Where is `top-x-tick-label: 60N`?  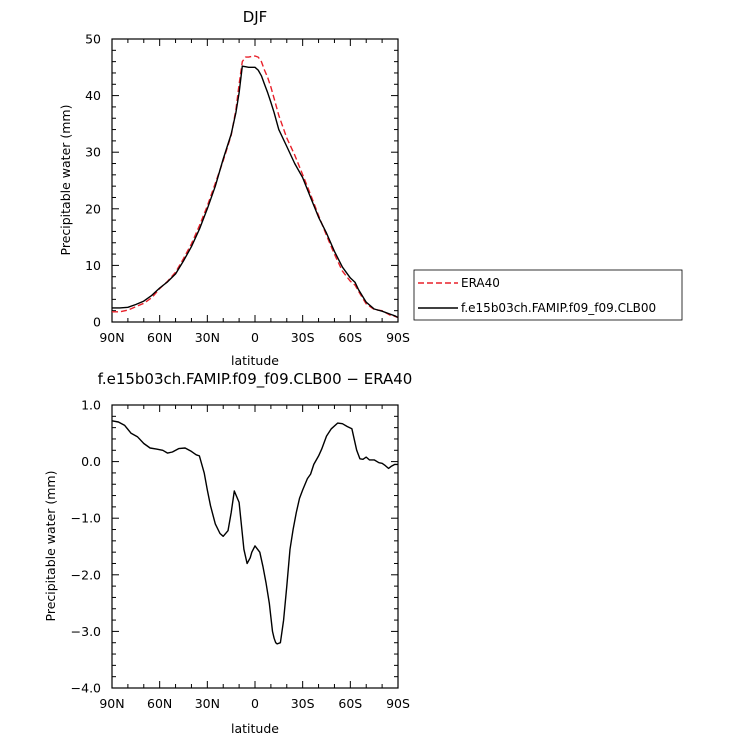 top-x-tick-label: 60N is located at coordinates (159, 337).